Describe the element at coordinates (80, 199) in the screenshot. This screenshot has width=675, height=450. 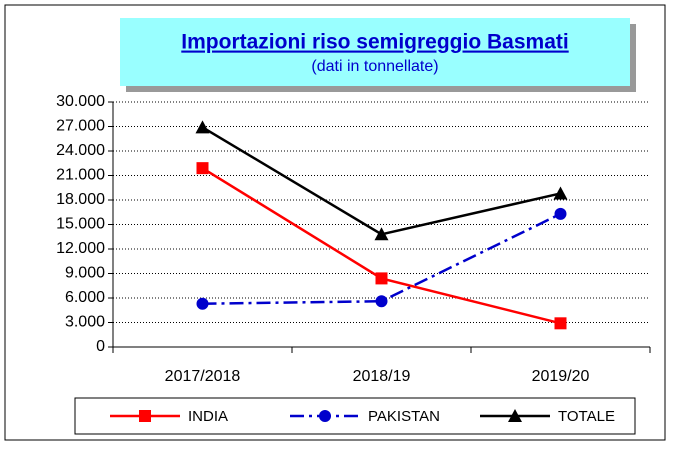
I see `y-tick-label: 18.000` at that location.